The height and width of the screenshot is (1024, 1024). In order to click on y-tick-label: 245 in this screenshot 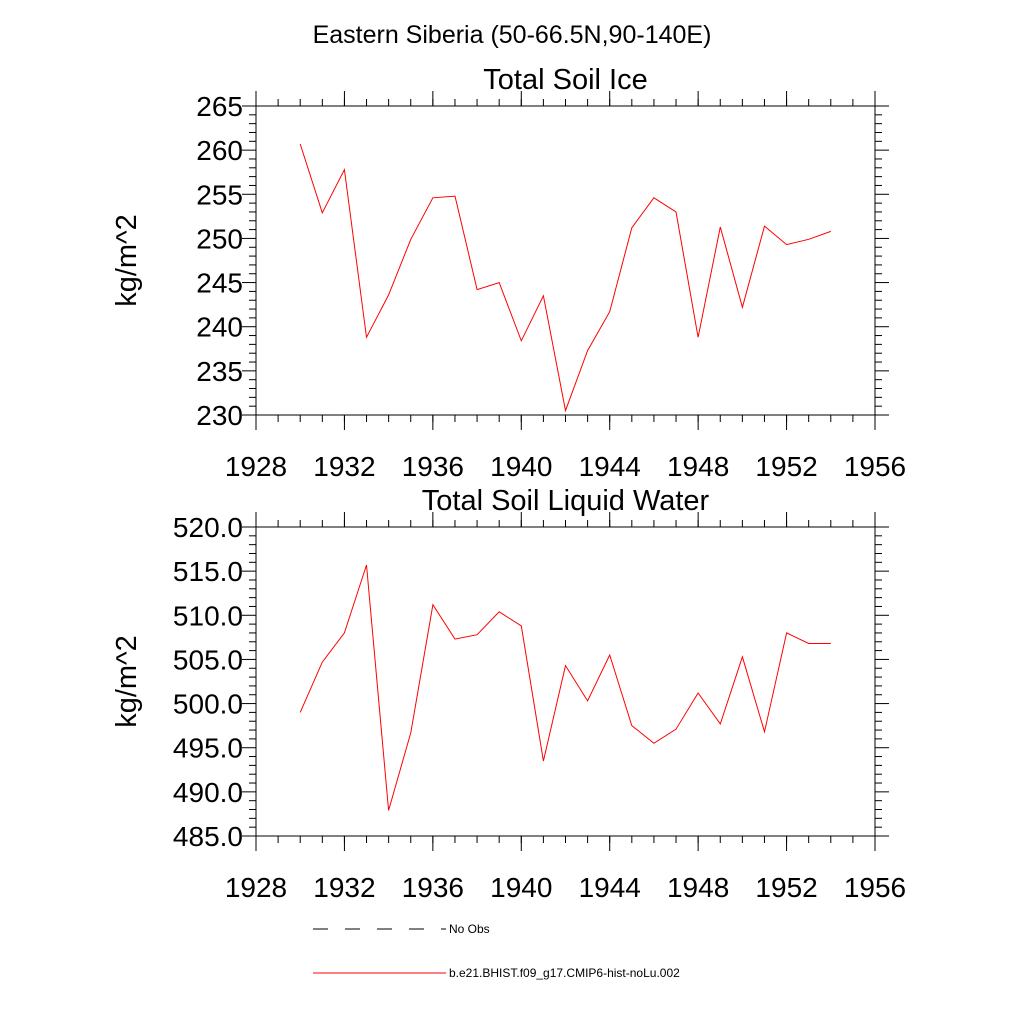, I will do `click(219, 283)`.